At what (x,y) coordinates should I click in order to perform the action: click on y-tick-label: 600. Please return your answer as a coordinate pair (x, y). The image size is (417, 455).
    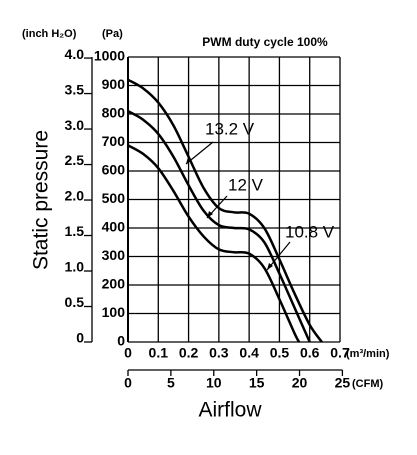
    Looking at the image, I should click on (114, 170).